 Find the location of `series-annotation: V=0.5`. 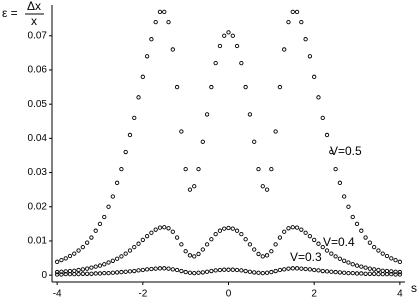

series-annotation: V=0.5 is located at coordinates (346, 151).